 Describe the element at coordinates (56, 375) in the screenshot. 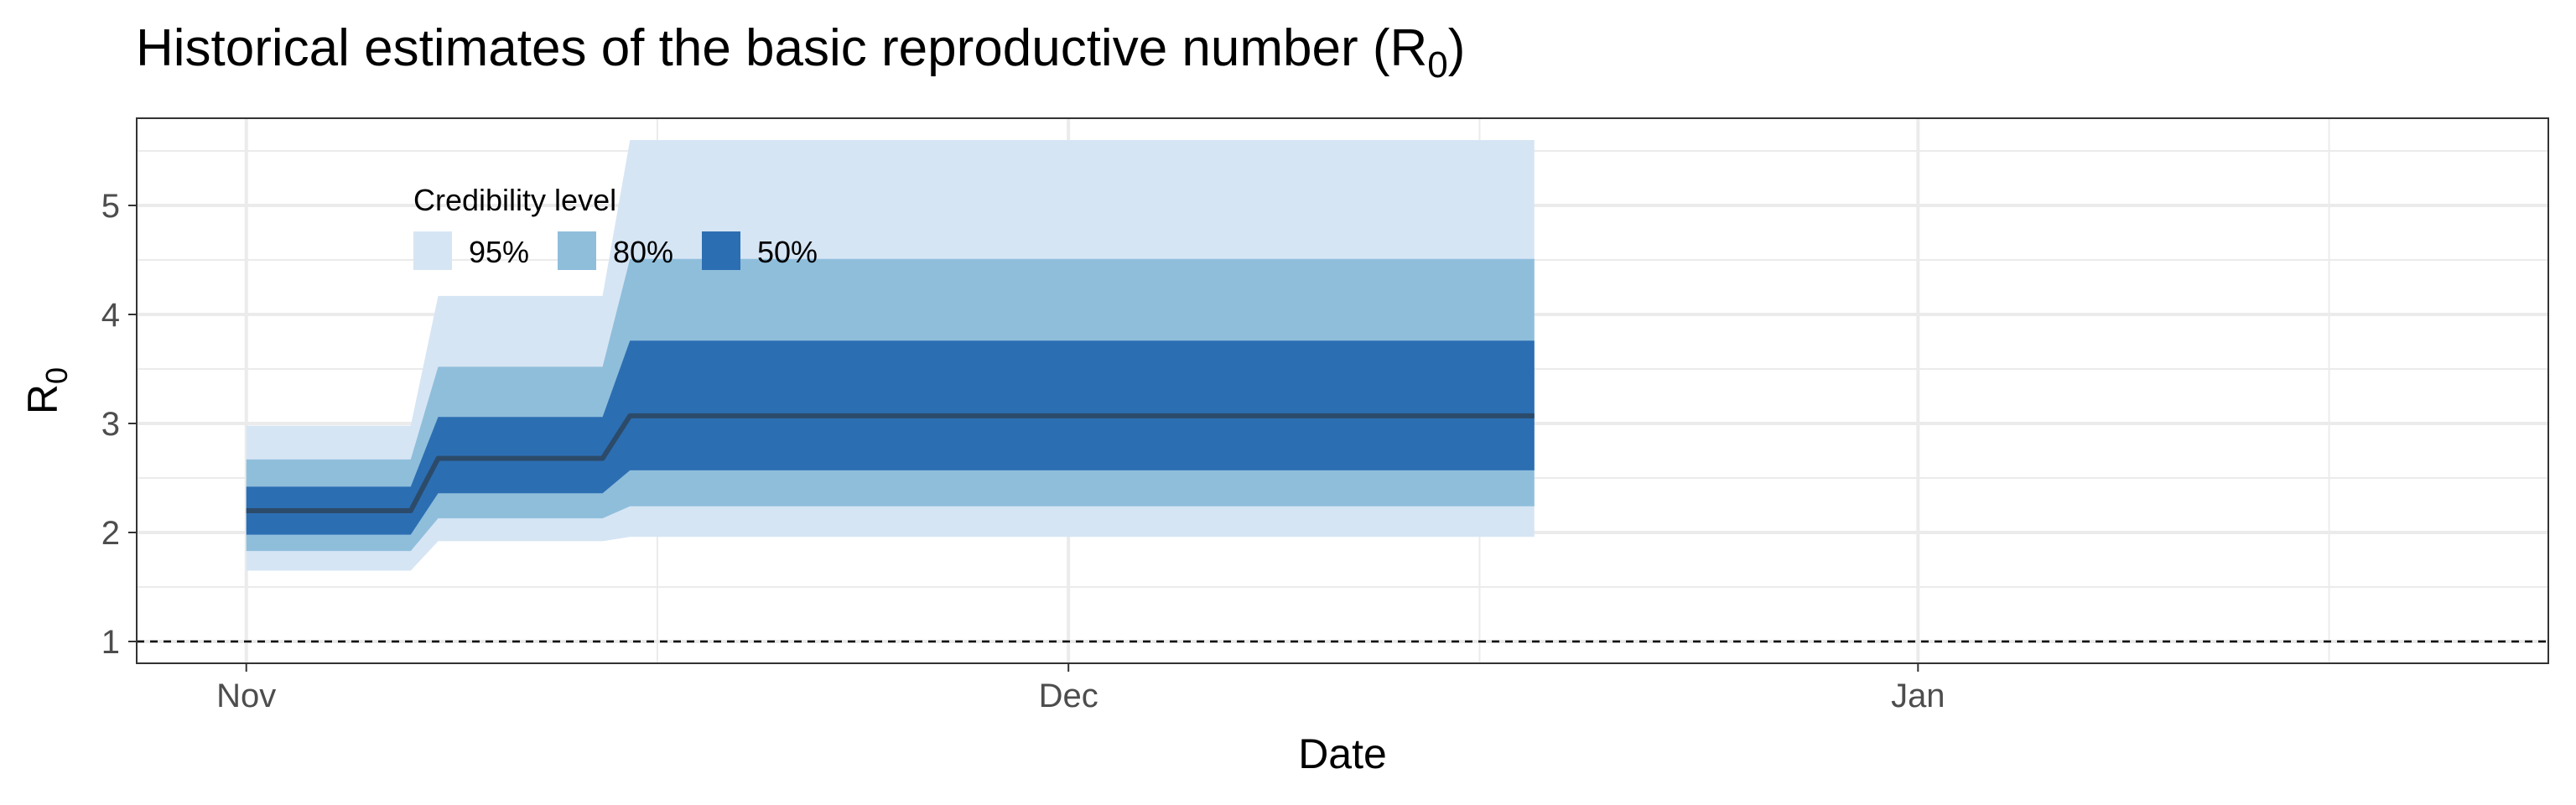

I see `y-axis-label-subscript: 0` at that location.